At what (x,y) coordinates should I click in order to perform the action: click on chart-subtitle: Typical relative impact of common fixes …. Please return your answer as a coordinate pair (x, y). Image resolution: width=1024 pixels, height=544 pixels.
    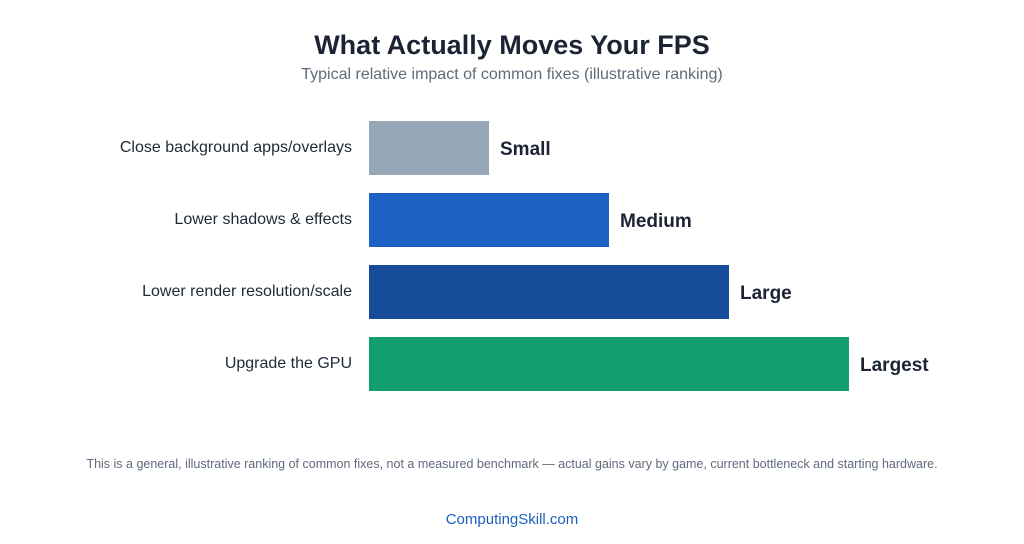
    Looking at the image, I should click on (512, 74).